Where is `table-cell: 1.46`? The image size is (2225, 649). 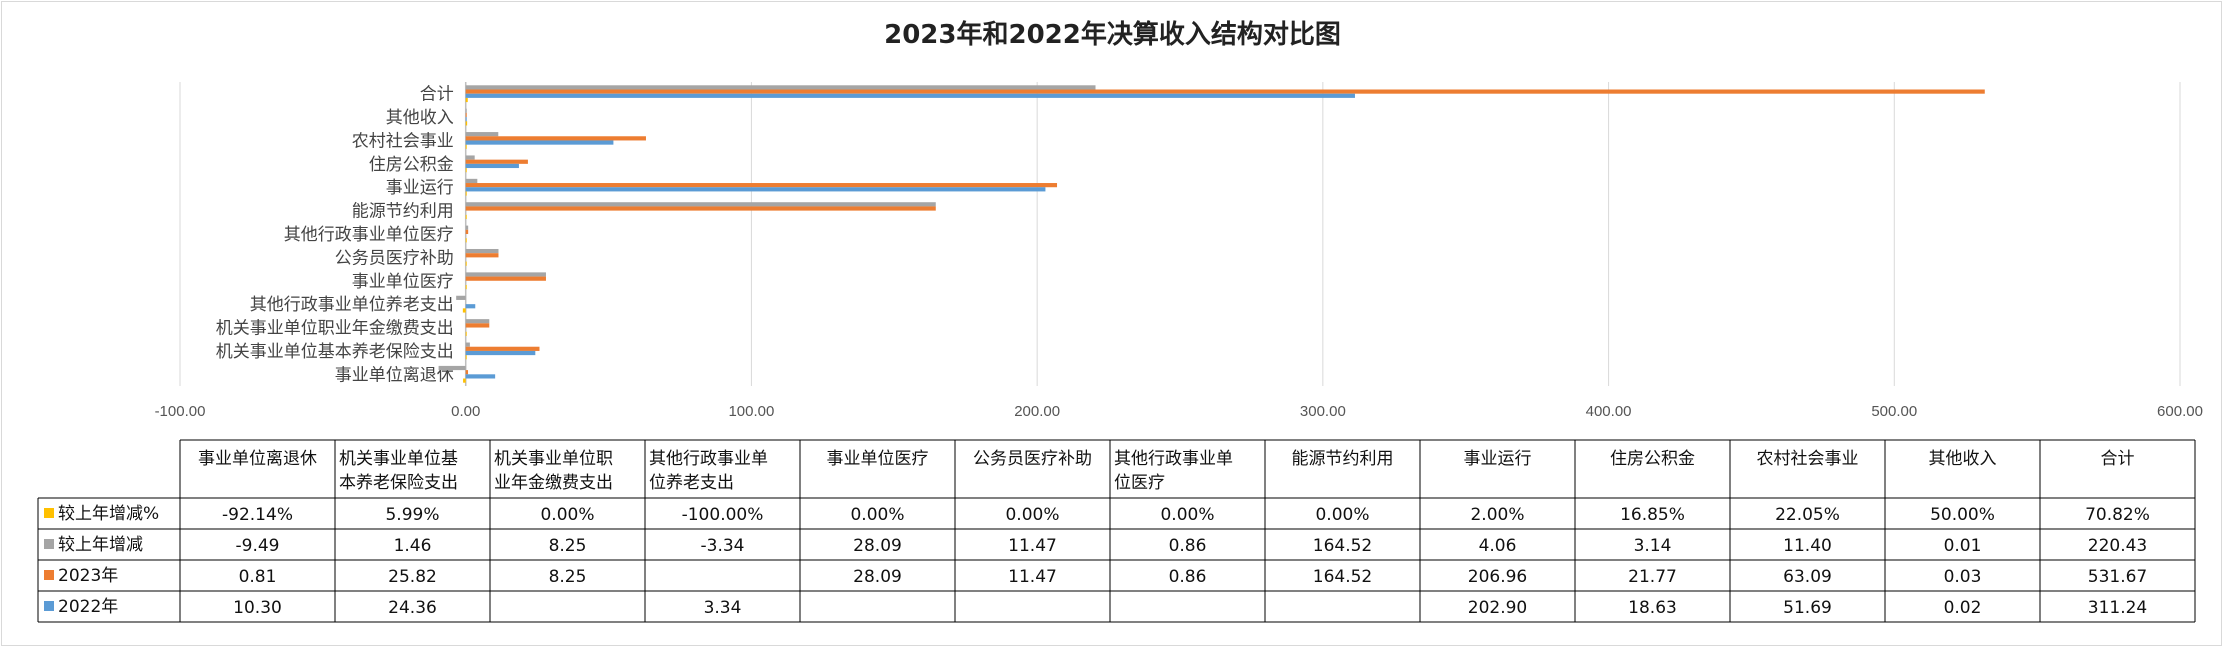
table-cell: 1.46 is located at coordinates (413, 546).